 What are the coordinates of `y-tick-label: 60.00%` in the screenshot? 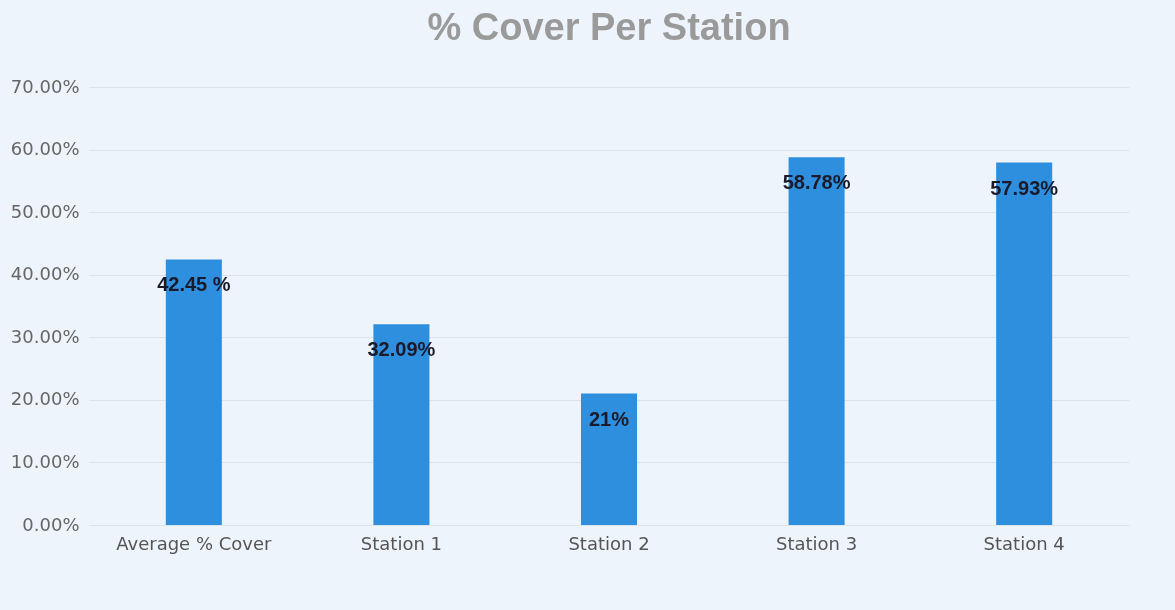 It's located at (45, 149).